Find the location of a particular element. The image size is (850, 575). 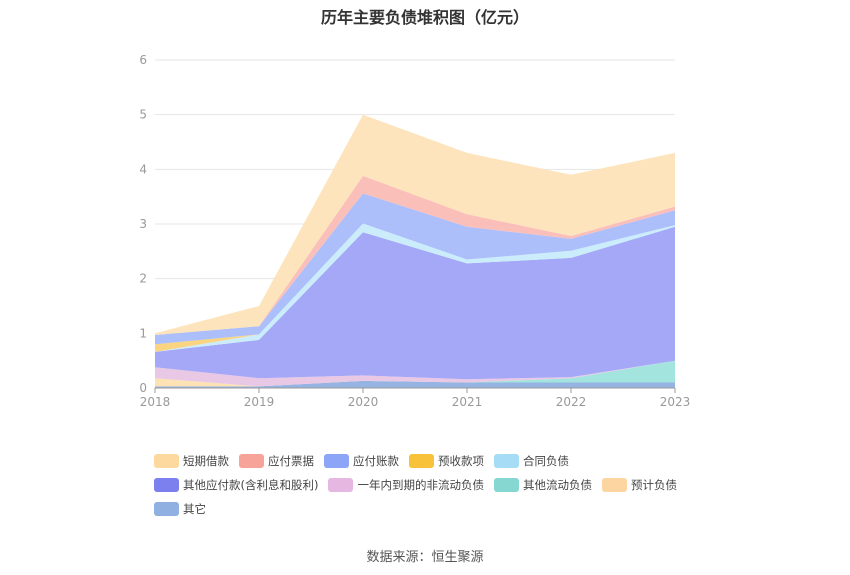

legend-item: 应付账款 is located at coordinates (361, 461).